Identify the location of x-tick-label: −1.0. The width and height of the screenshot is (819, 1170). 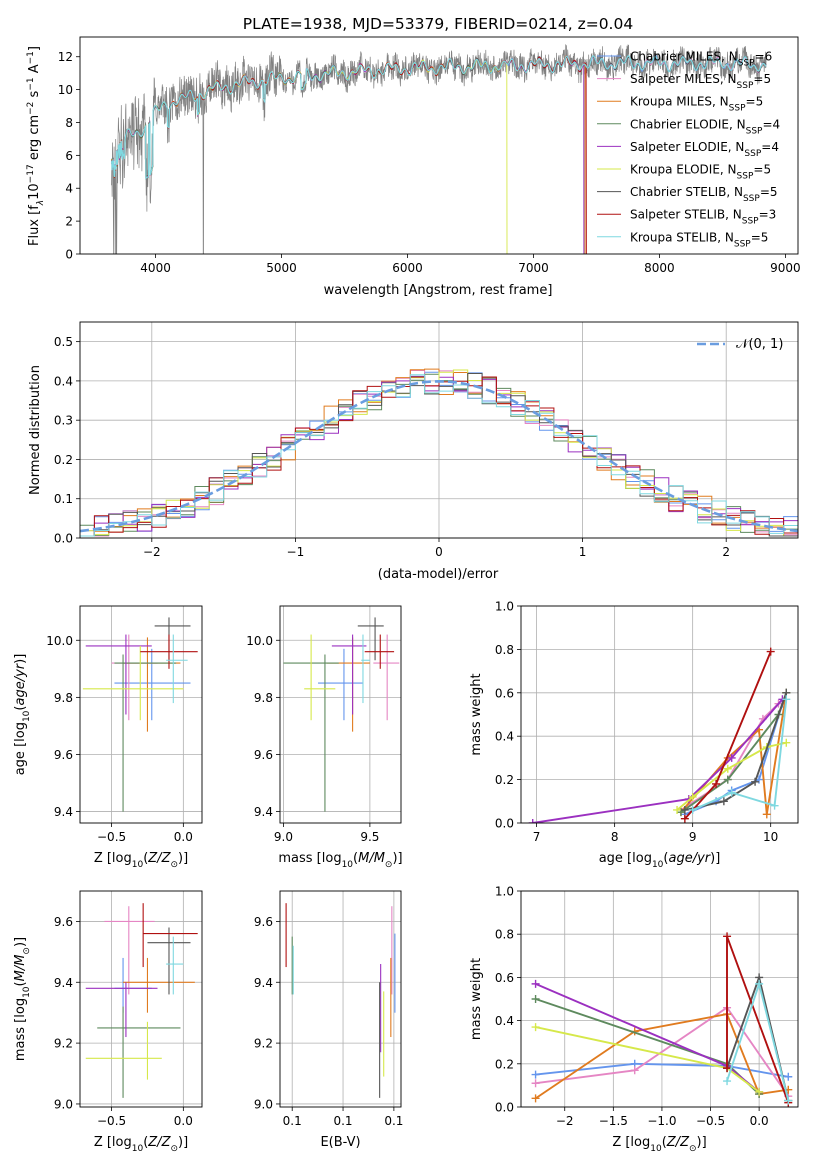
(661, 1121).